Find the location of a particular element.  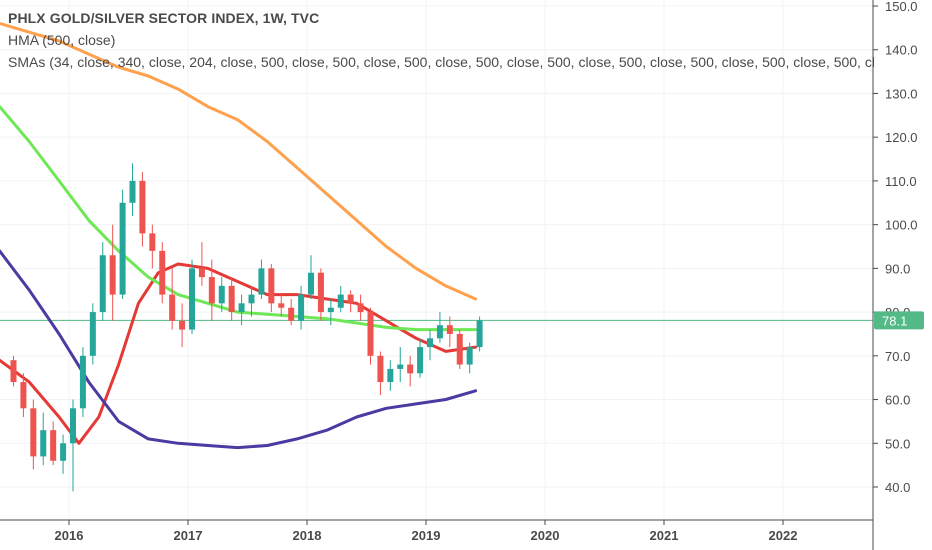

y-tick-label: 120.0 is located at coordinates (901, 137).